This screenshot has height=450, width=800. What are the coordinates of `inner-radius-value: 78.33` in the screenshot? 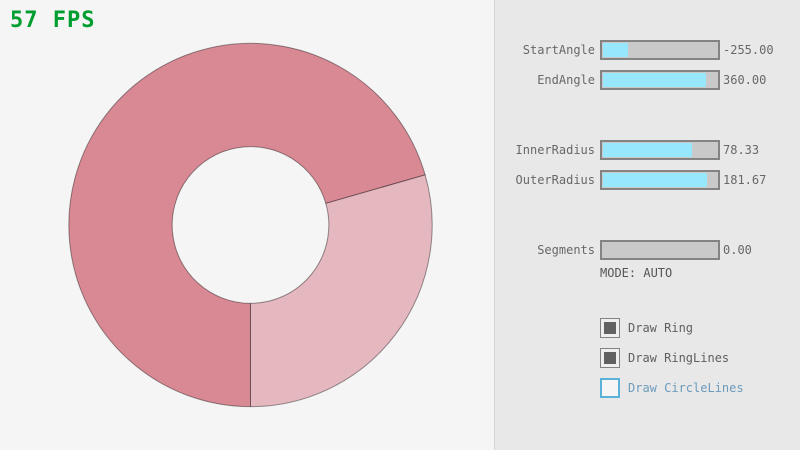 It's located at (741, 150).